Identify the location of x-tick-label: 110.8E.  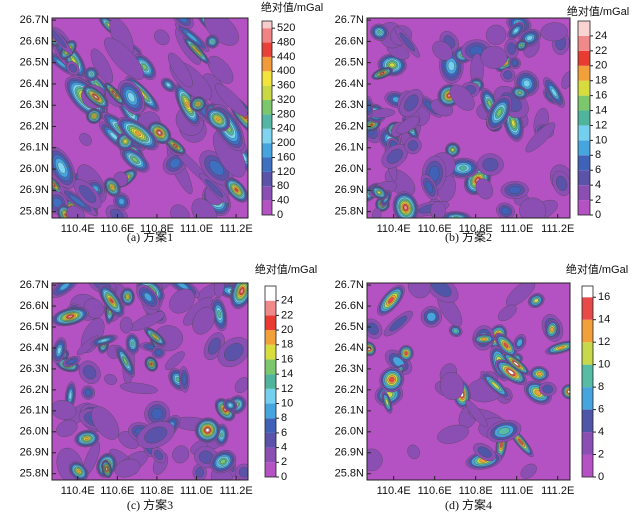
(476, 491).